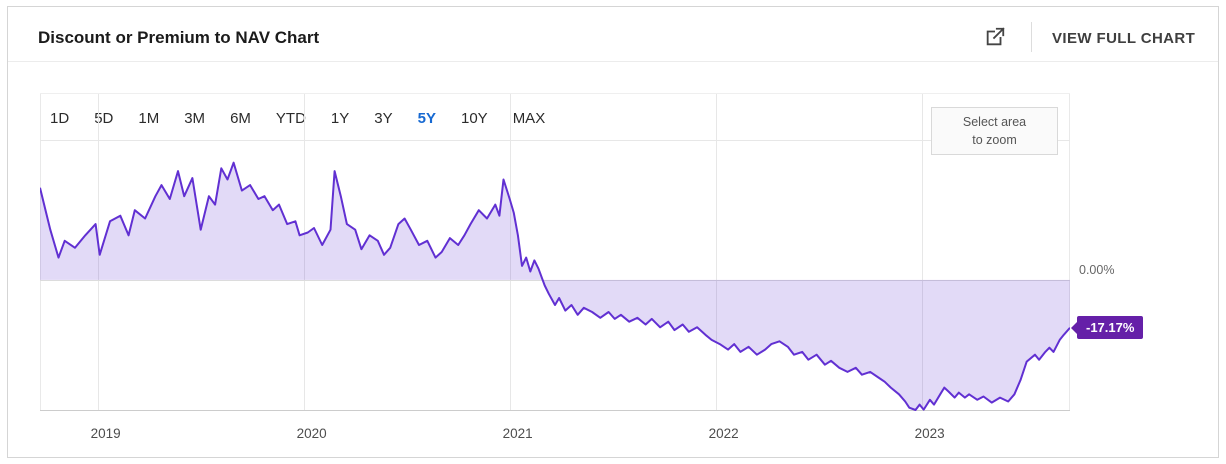 Image resolution: width=1226 pixels, height=464 pixels. What do you see at coordinates (195, 118) in the screenshot?
I see `range-option-3m: 3M` at bounding box center [195, 118].